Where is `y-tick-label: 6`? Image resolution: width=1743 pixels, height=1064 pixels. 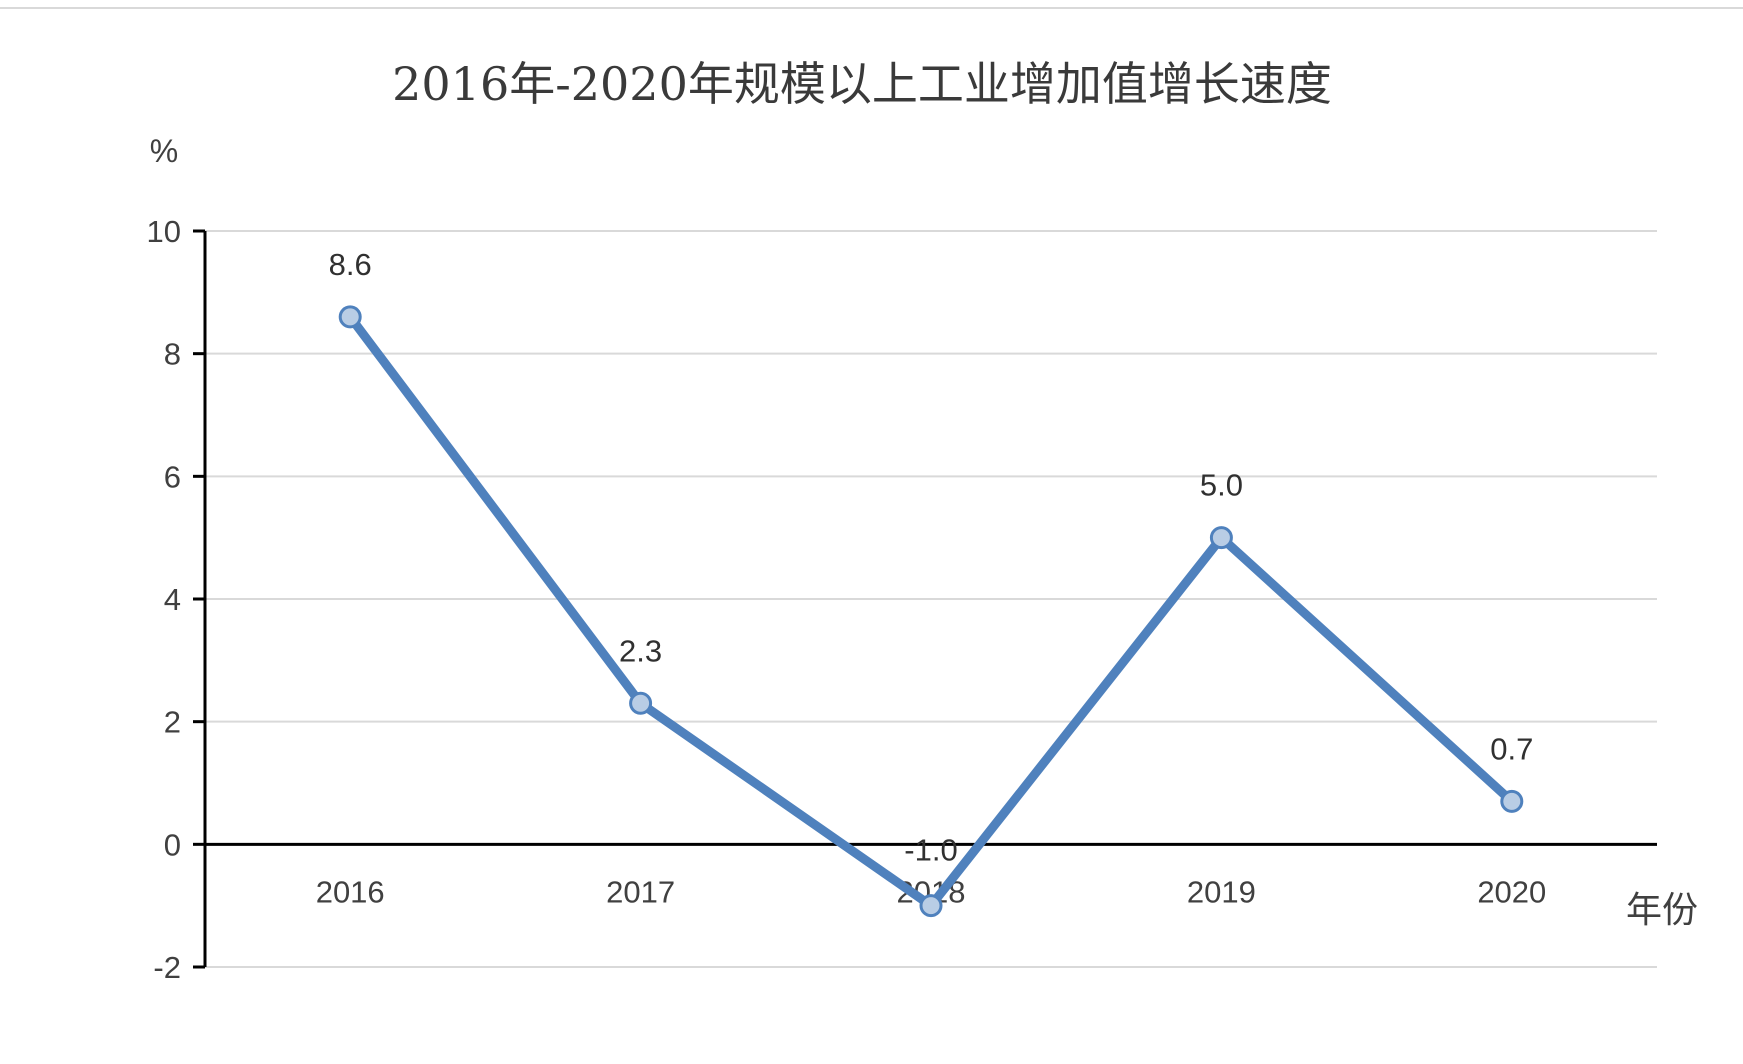
y-tick-label: 6 is located at coordinates (172, 476).